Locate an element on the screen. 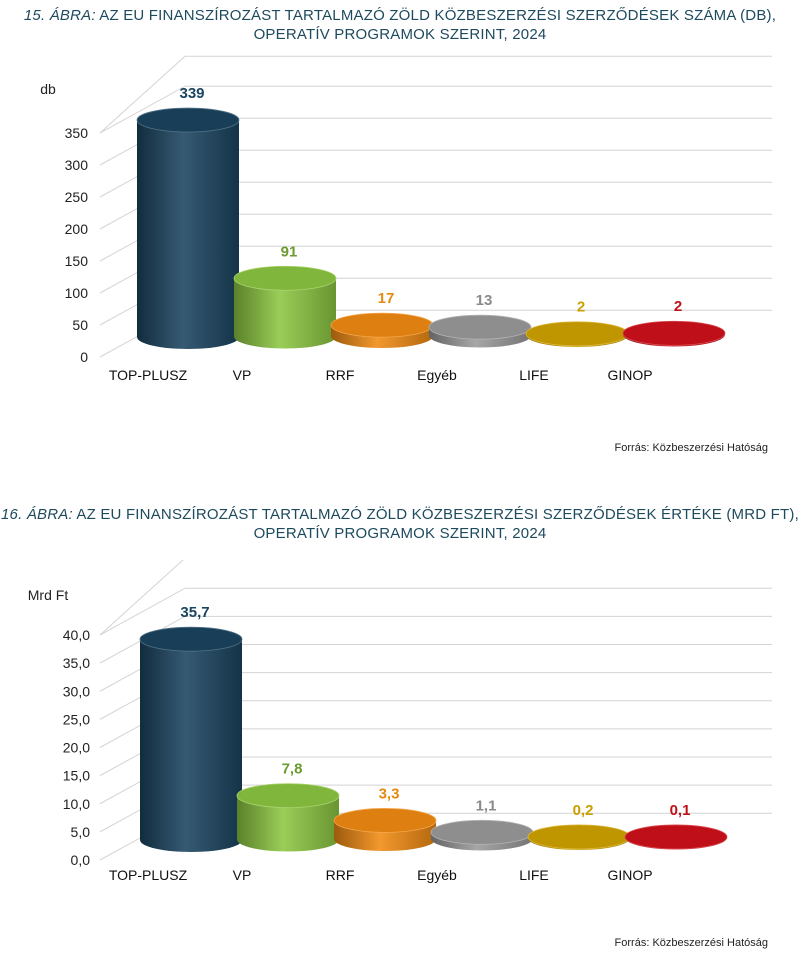  y-tick-label: 100 is located at coordinates (77, 293).